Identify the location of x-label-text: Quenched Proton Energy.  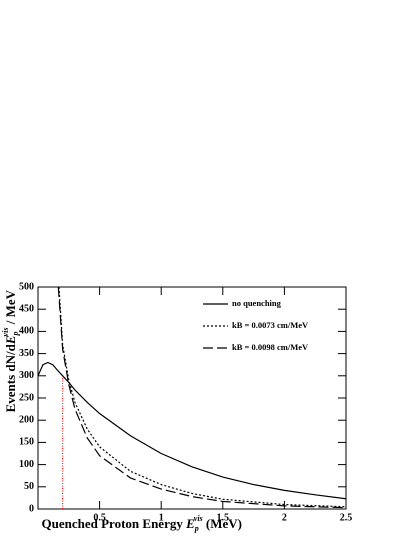
(114, 523).